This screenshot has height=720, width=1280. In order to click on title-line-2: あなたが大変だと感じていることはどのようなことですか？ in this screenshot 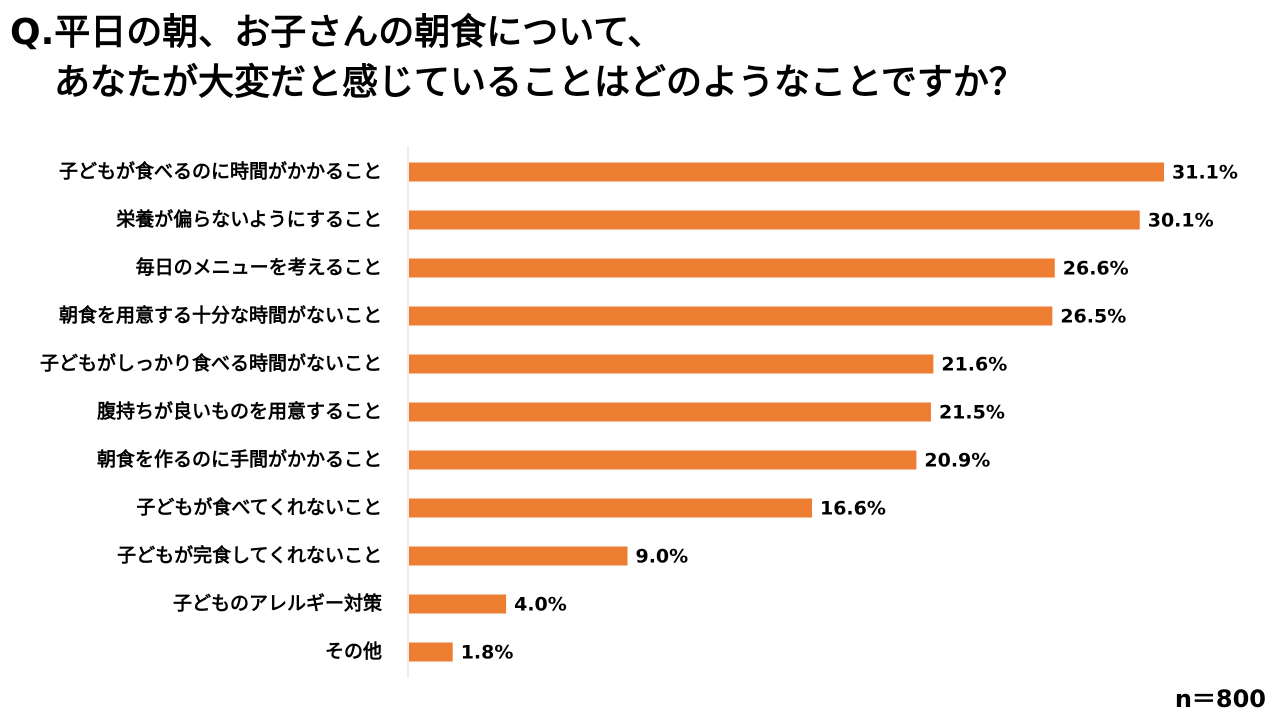, I will do `click(539, 82)`.